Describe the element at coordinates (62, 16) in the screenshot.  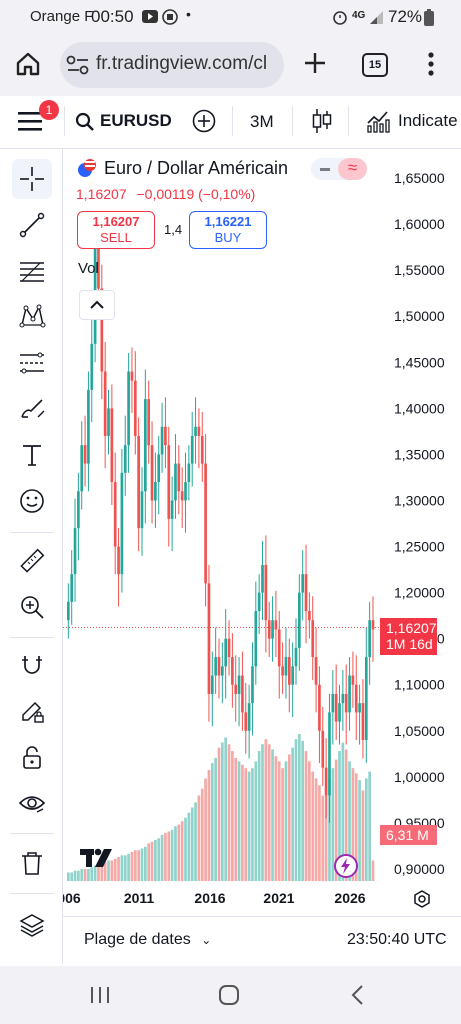
I see `carrier: Orange F` at that location.